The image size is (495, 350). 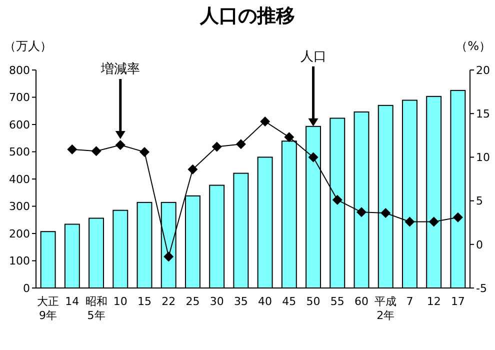 What do you see at coordinates (96, 308) in the screenshot?
I see `x-tick-label: 昭和 5年` at bounding box center [96, 308].